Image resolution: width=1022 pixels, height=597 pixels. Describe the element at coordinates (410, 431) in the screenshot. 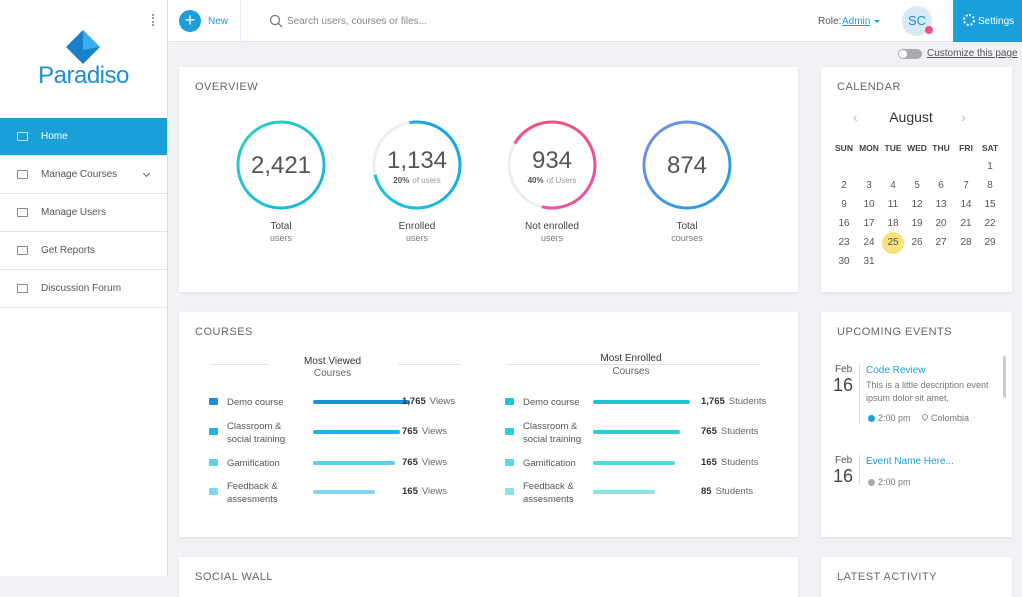

I see `count-value: 765` at that location.